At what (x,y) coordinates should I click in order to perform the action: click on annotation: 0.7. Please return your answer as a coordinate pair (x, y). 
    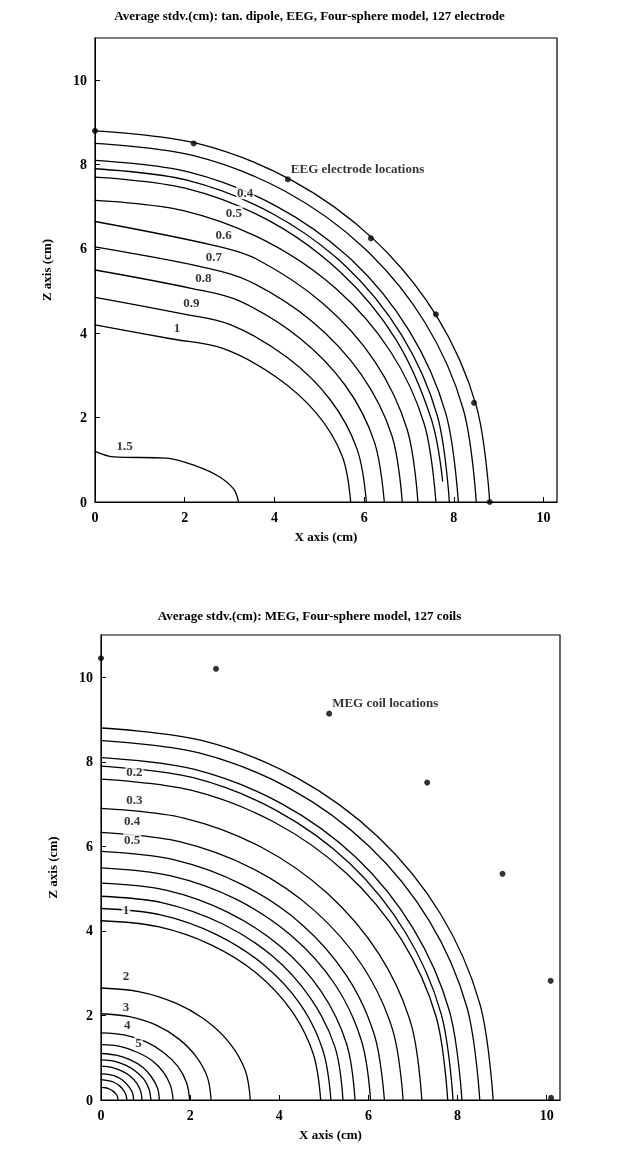
    Looking at the image, I should click on (214, 256).